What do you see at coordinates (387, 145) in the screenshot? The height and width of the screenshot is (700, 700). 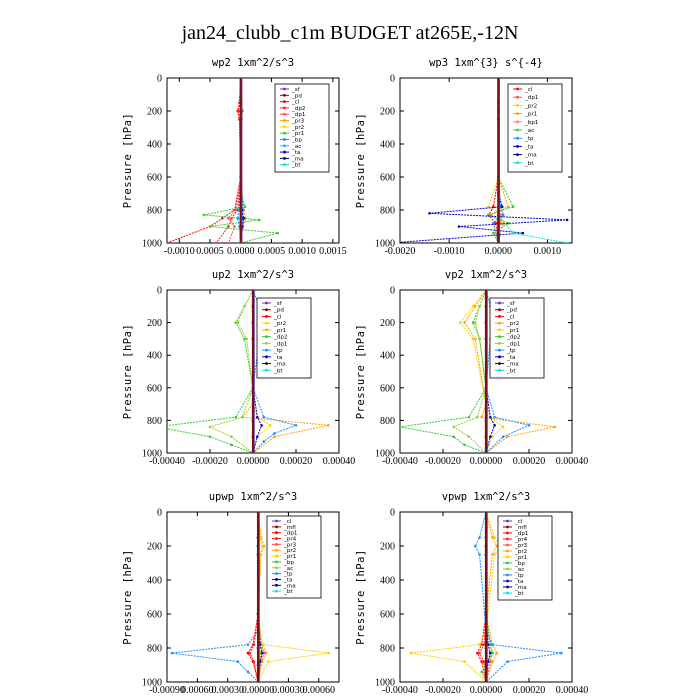 I see `y-tick-label: 400` at bounding box center [387, 145].